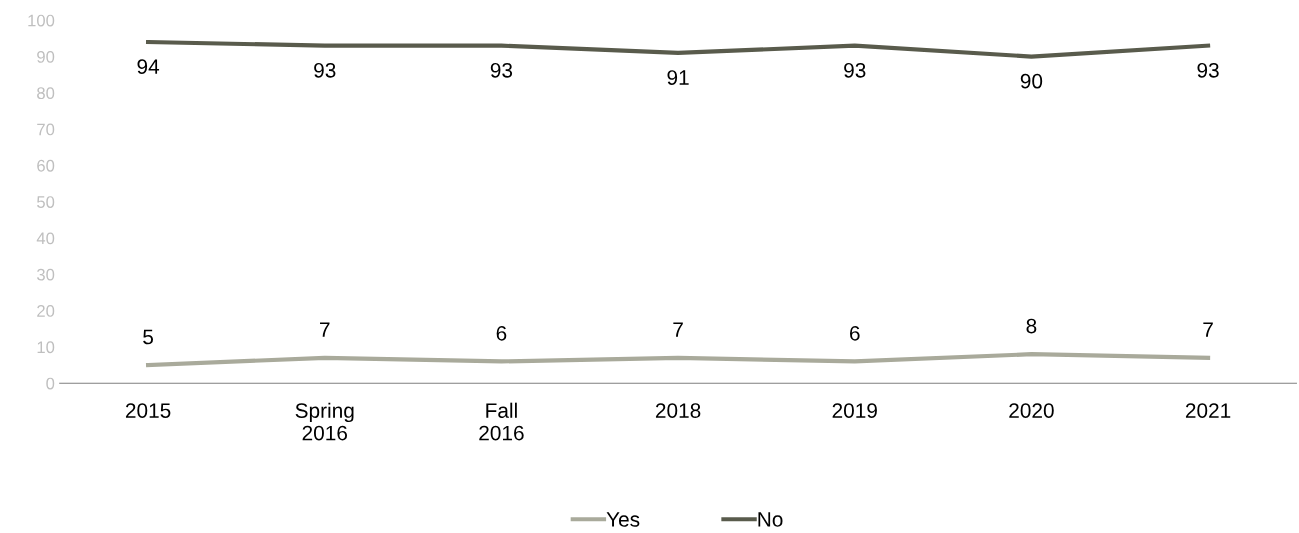  Describe the element at coordinates (46, 311) in the screenshot. I see `y-tick-label: 20` at that location.